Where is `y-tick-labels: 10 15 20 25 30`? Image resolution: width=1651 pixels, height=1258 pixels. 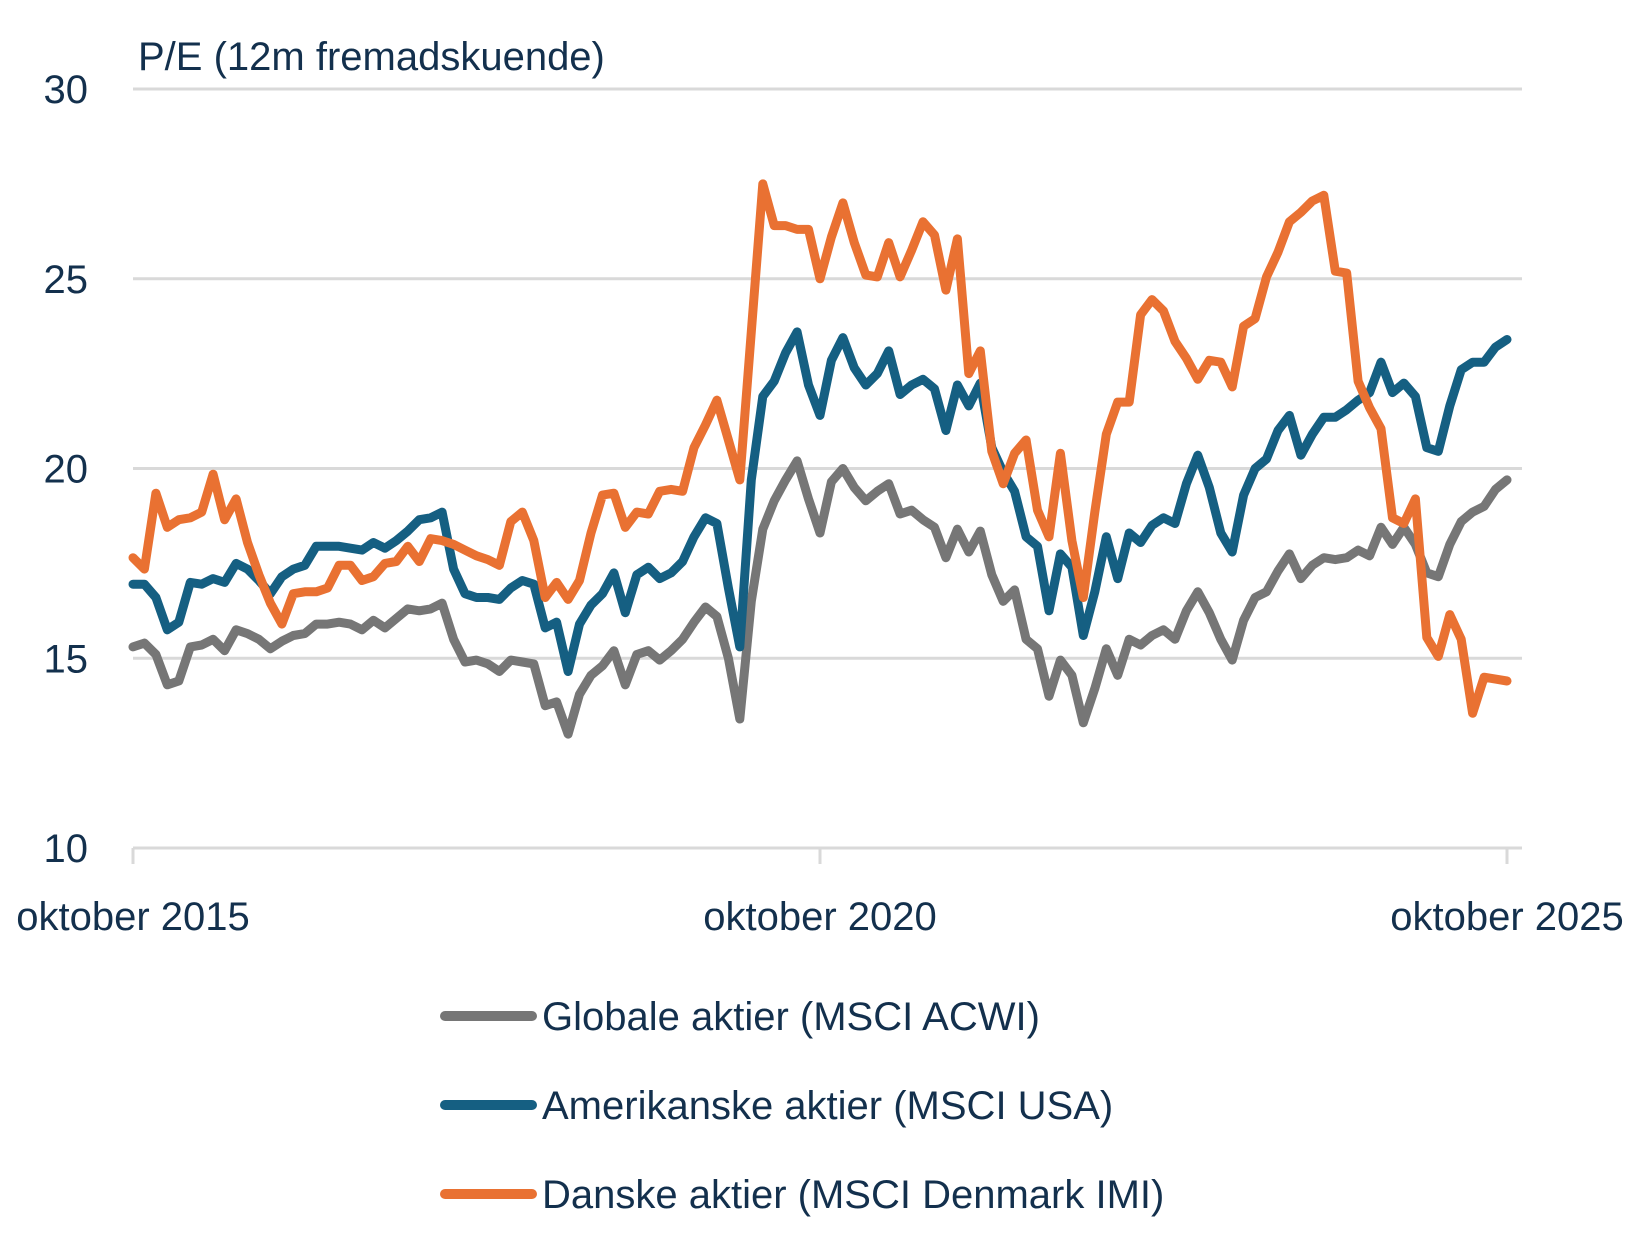
y-tick-labels: 10 15 20 25 30 is located at coordinates (66, 469).